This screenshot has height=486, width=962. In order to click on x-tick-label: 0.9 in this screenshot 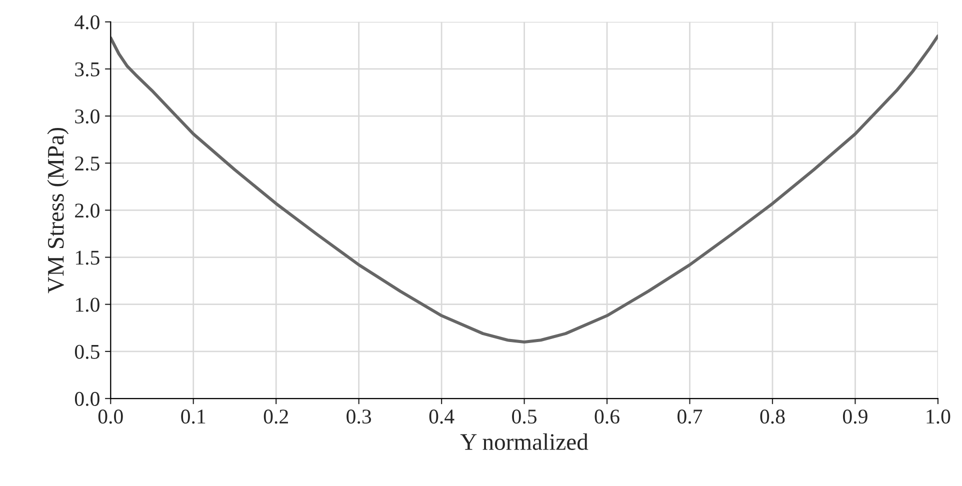, I will do `click(855, 417)`.